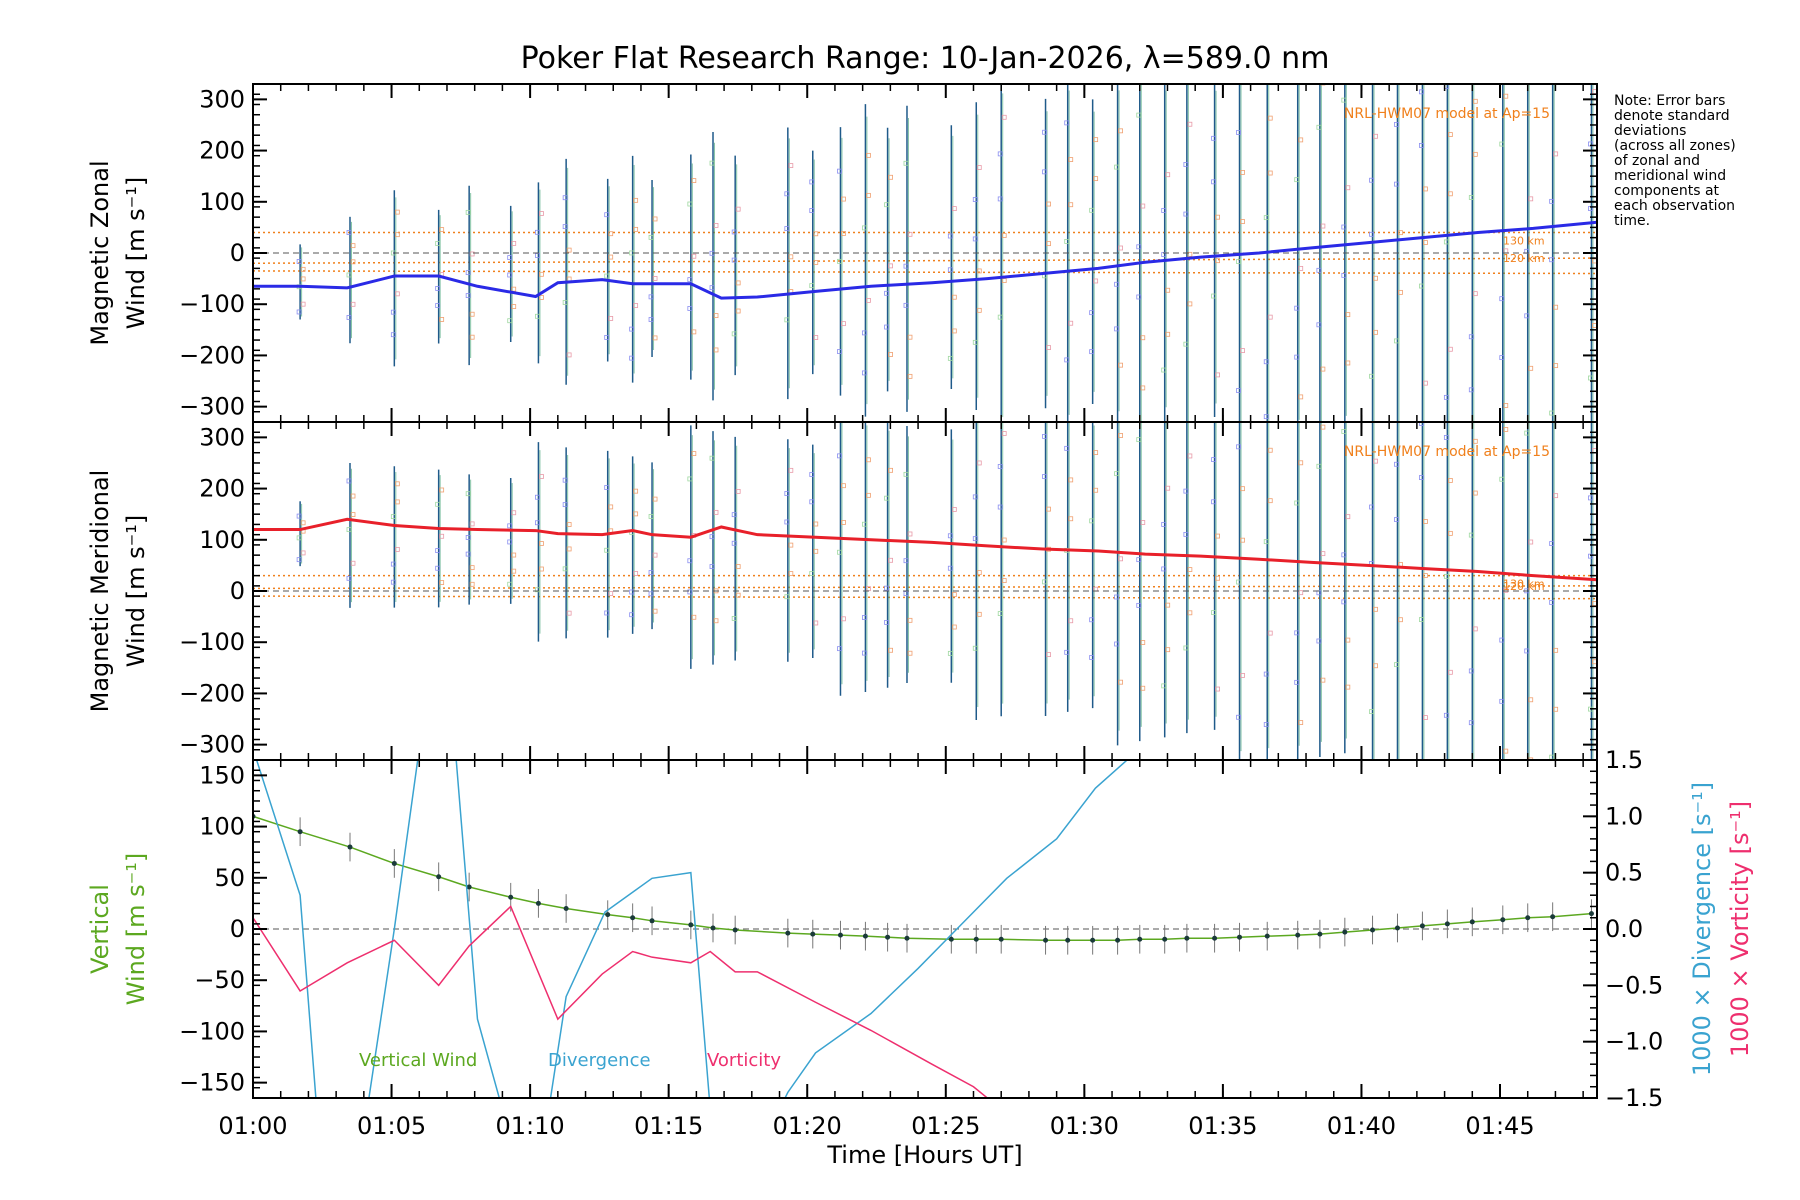  I want to click on vertical-ylabel: Vertical Wind [m s⁻¹], so click(118, 929).